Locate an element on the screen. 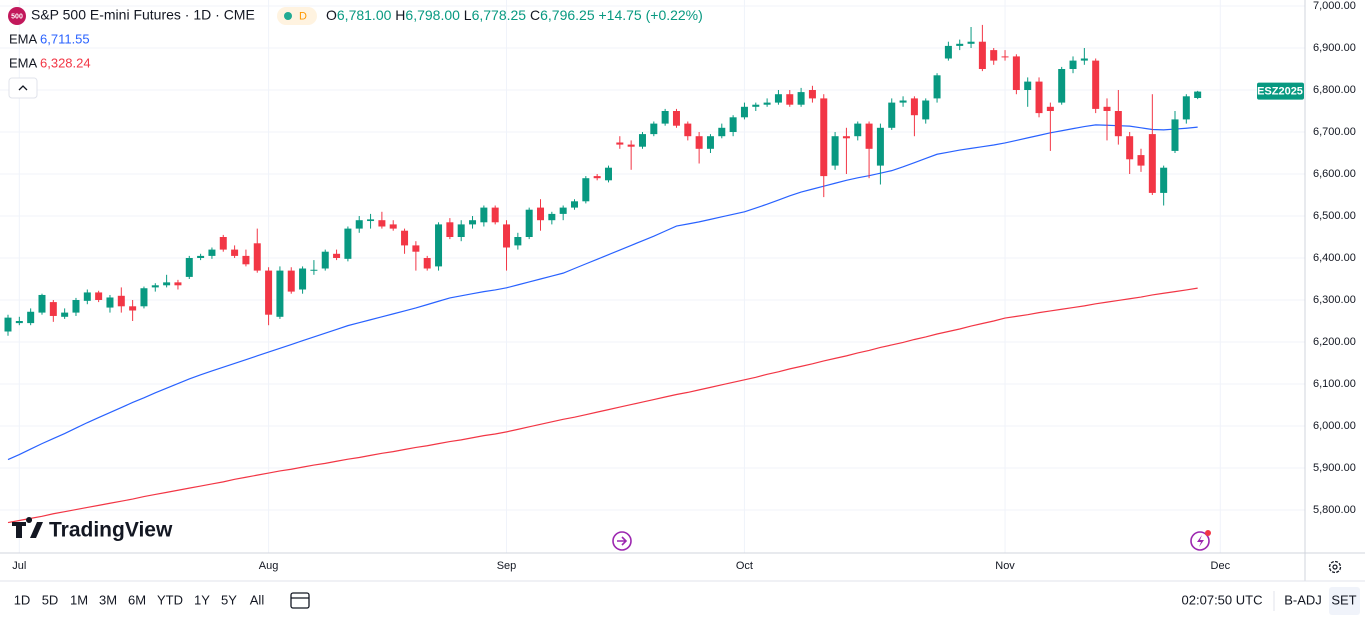 This screenshot has width=1365, height=631. range-button: 5D is located at coordinates (50, 599).